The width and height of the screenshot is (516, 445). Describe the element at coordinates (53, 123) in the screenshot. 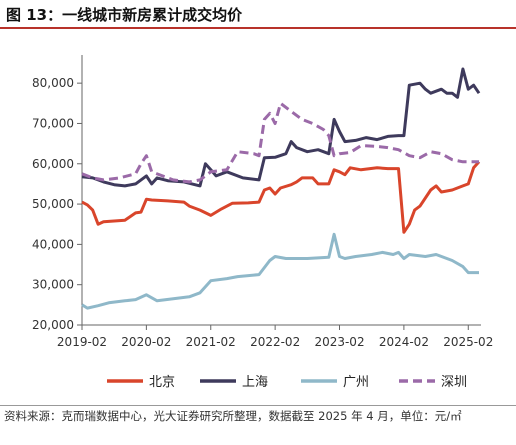

I see `y-tick-label: 70,000` at that location.